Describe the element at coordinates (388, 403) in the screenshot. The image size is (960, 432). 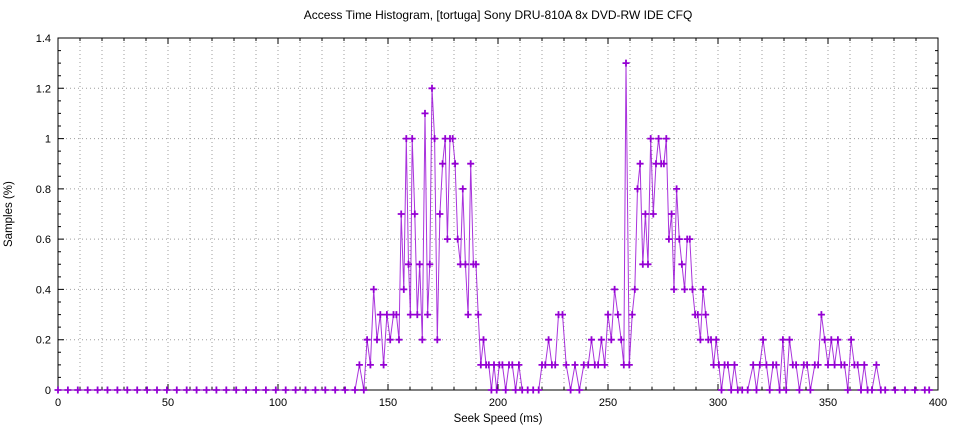
I see `x-tick-label: 150` at that location.